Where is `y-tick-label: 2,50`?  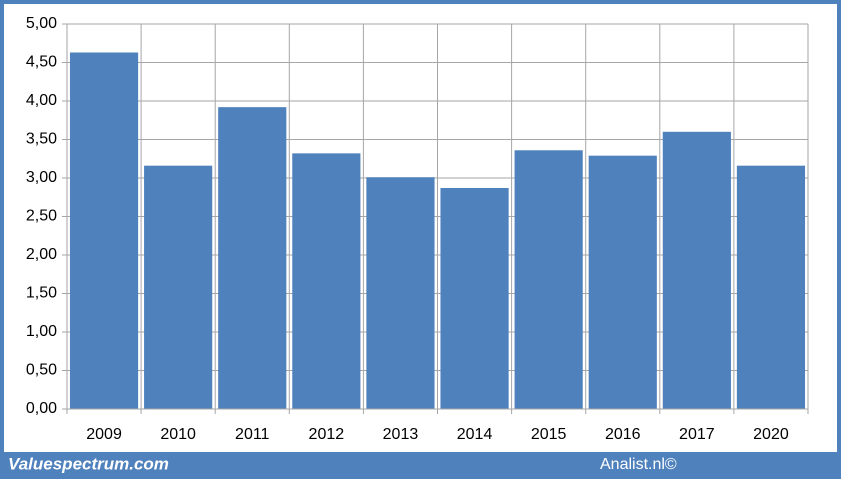 y-tick-label: 2,50 is located at coordinates (41, 216).